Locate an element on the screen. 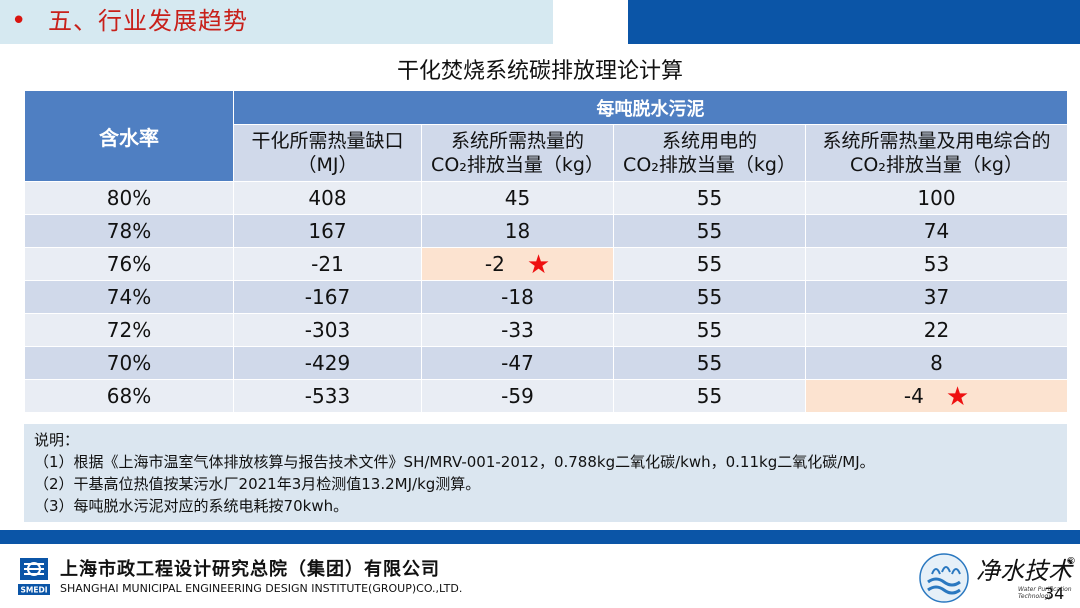 The width and height of the screenshot is (1080, 608). cell-heat-co2: -33 is located at coordinates (517, 330).